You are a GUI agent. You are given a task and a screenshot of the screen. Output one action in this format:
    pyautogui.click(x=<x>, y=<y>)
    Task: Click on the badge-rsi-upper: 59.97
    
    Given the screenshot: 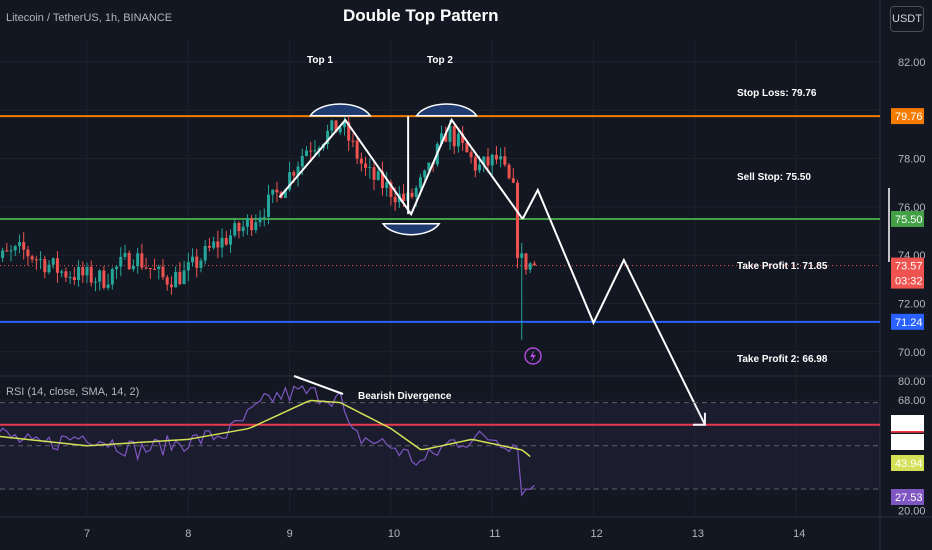 What is the action you would take?
    pyautogui.click(x=909, y=424)
    